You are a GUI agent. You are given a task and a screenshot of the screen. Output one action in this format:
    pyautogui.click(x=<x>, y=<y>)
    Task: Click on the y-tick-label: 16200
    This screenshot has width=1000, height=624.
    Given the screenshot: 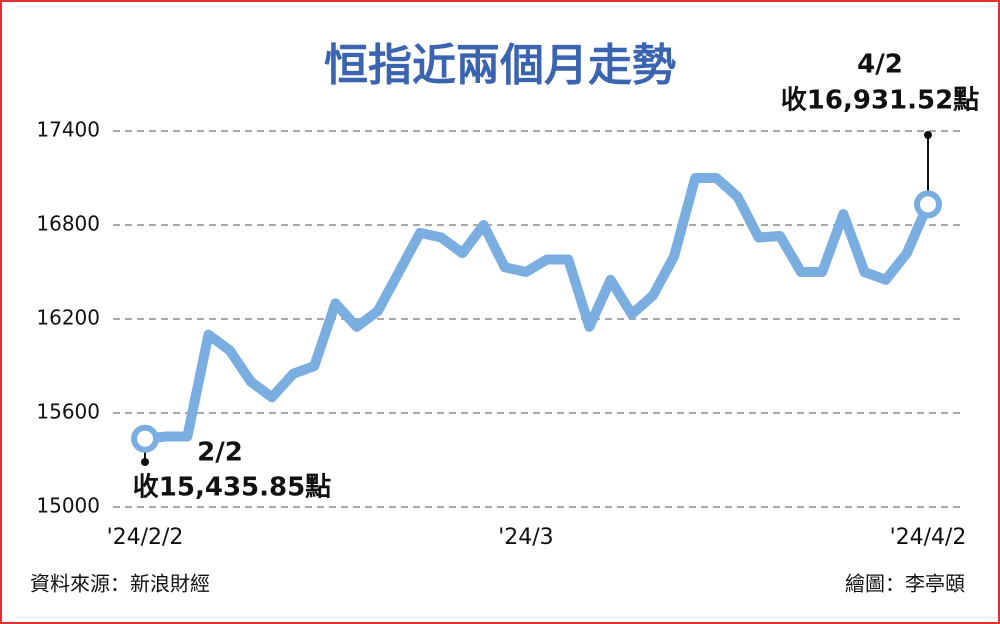 What is the action you would take?
    pyautogui.click(x=68, y=318)
    